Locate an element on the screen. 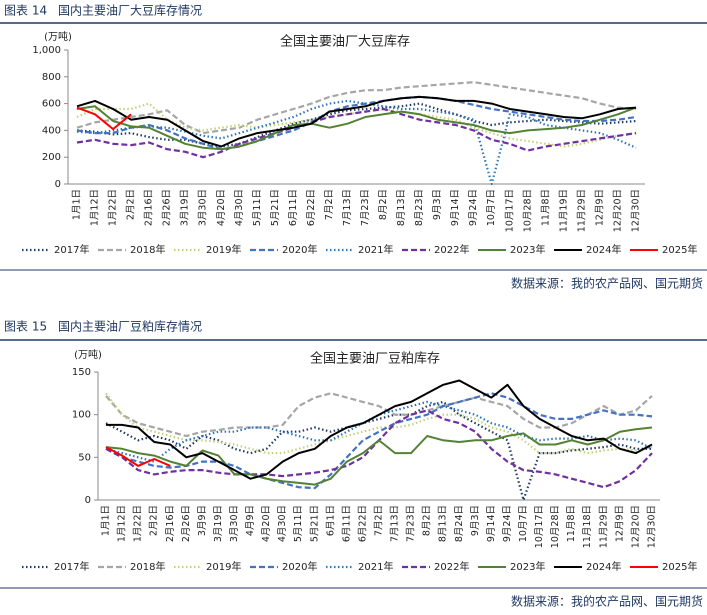  y-tick-label: 150 is located at coordinates (81, 372).